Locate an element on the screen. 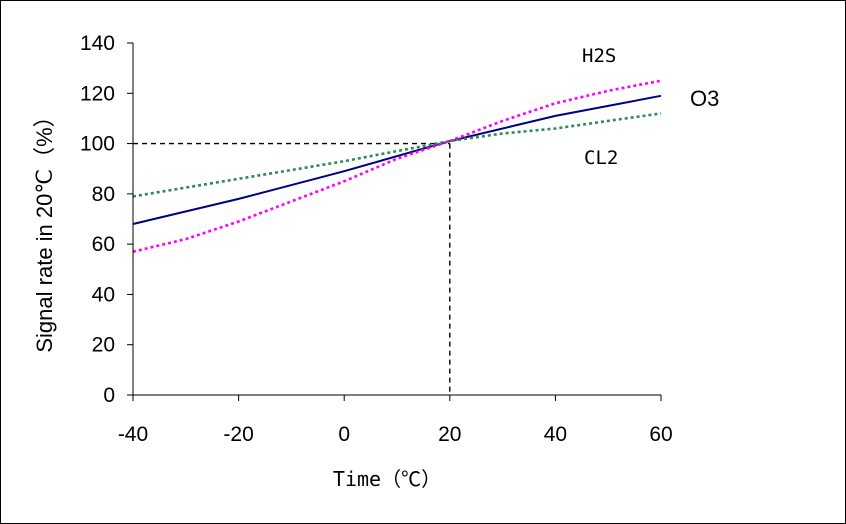 Image resolution: width=846 pixels, height=524 pixels. y-tick-label: 60 is located at coordinates (103, 244).